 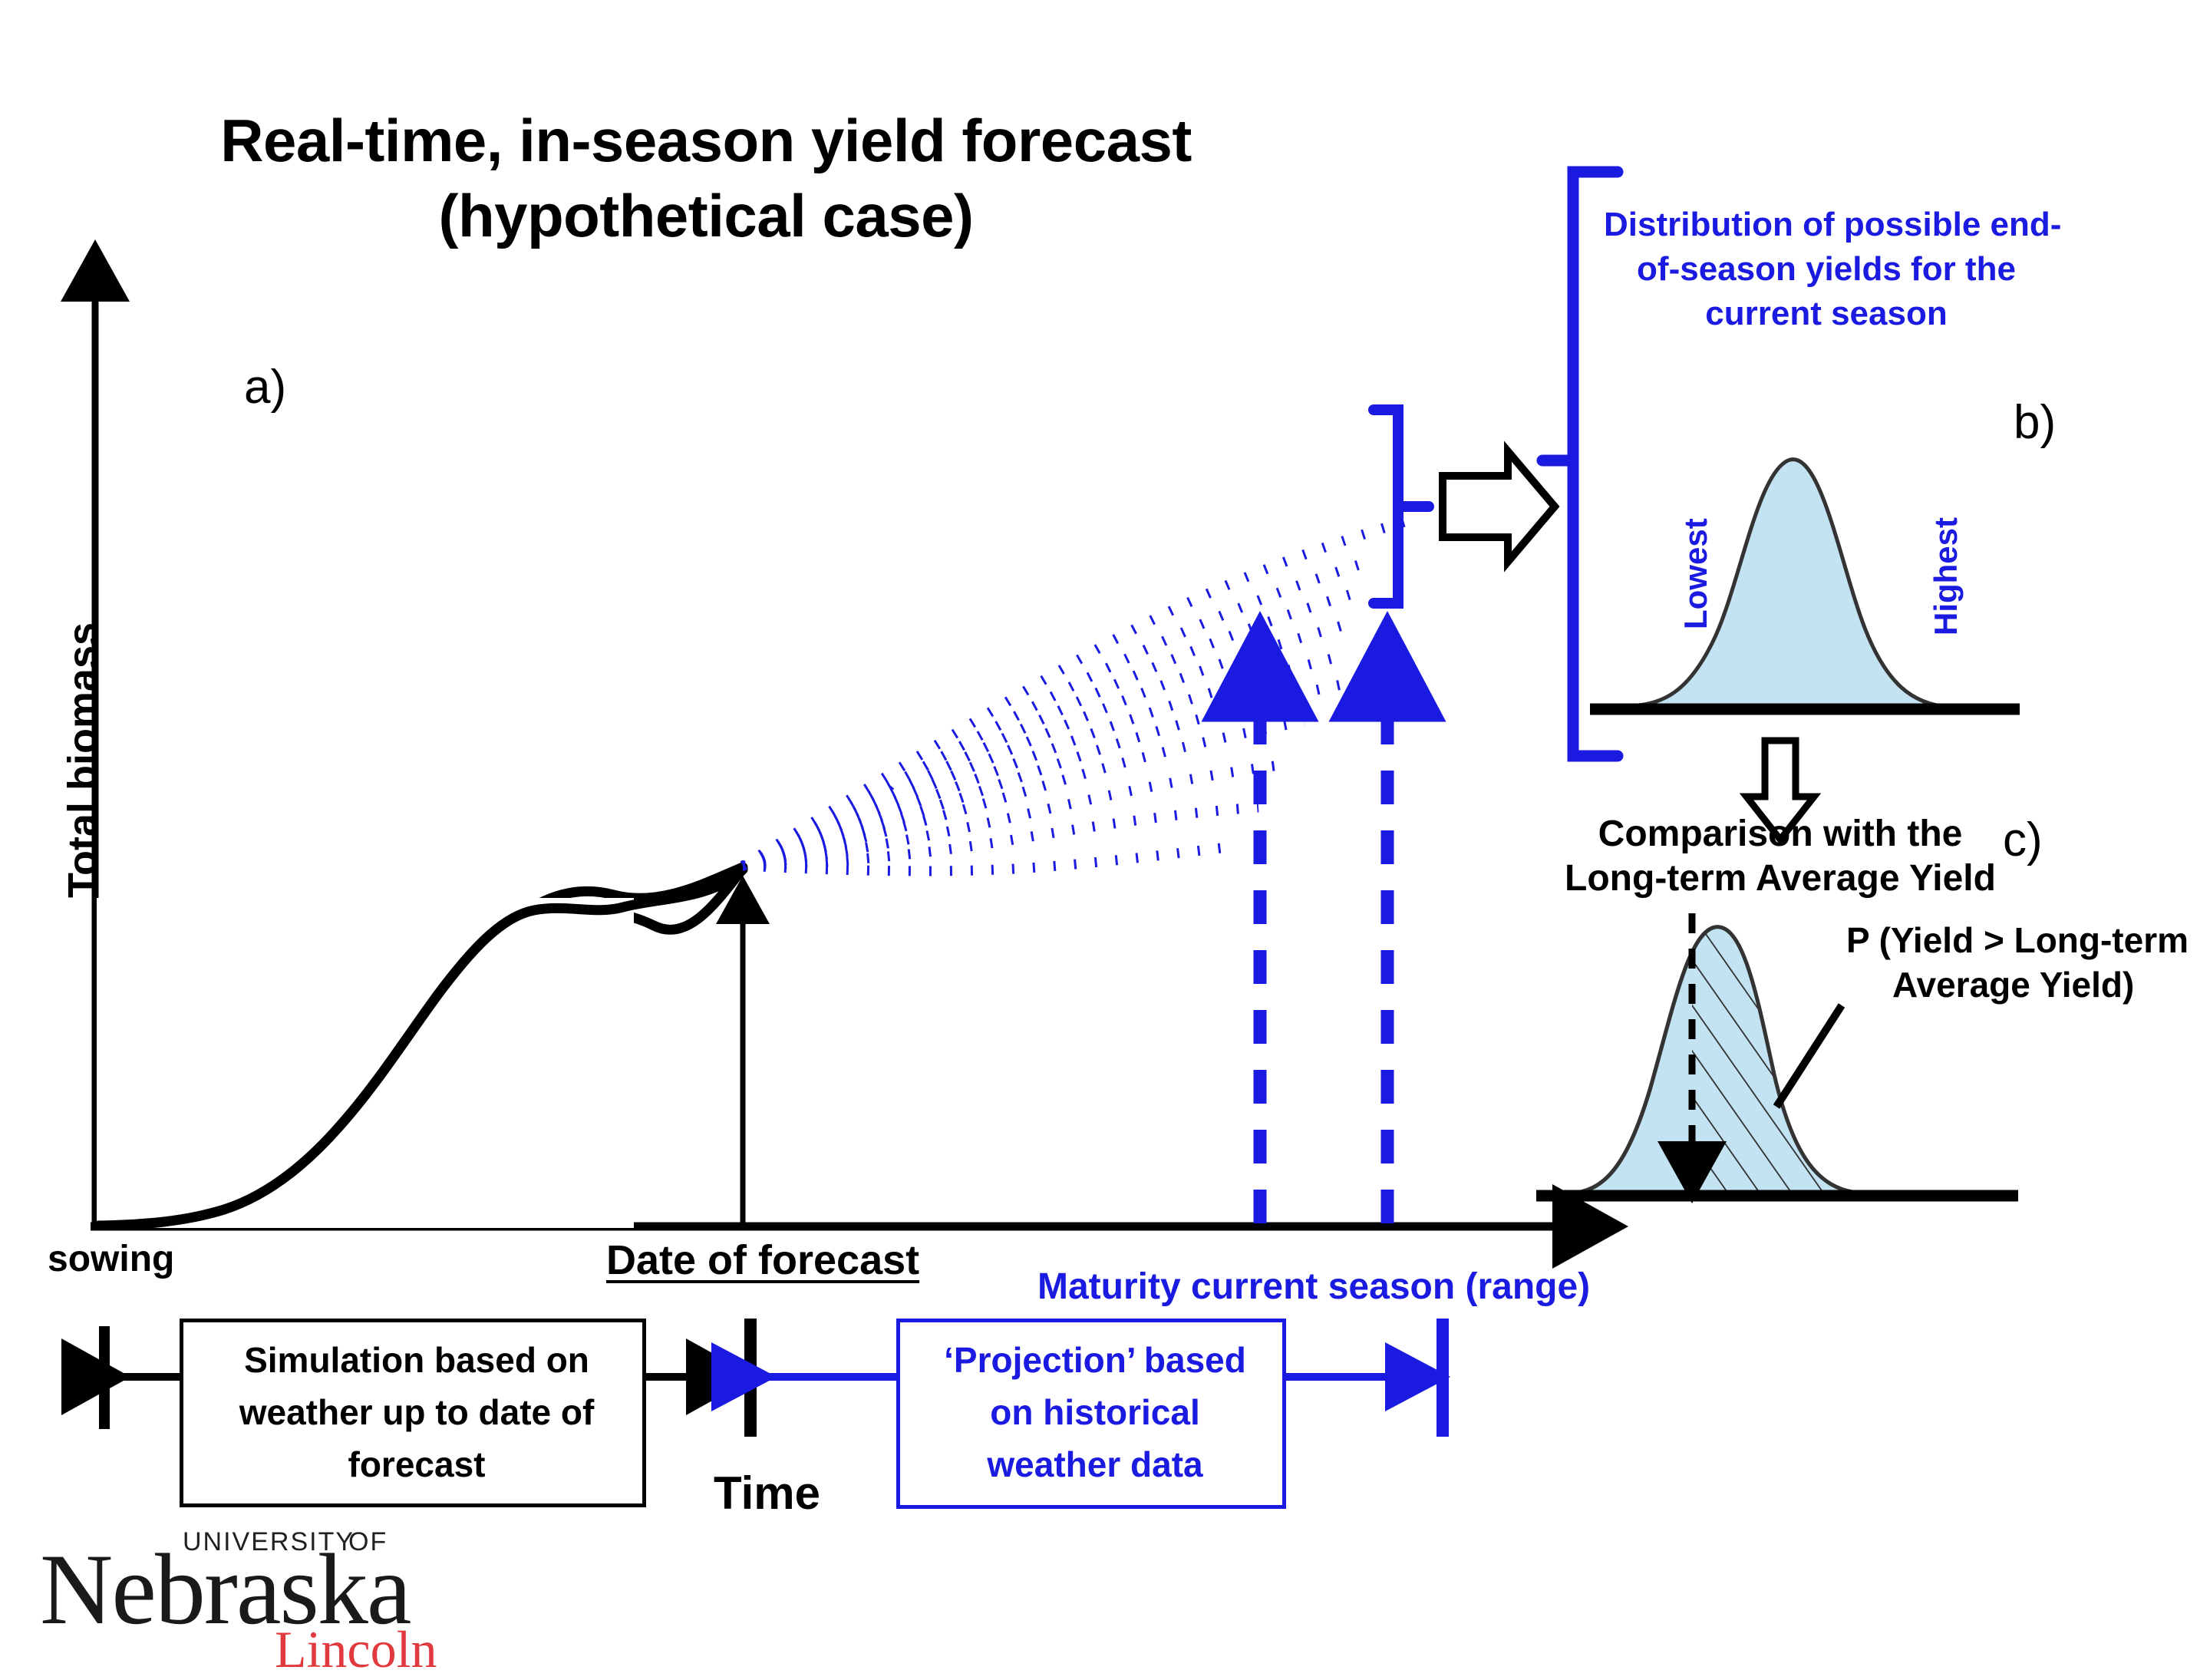 What do you see at coordinates (1580, 464) in the screenshot?
I see `panel-b-brace` at bounding box center [1580, 464].